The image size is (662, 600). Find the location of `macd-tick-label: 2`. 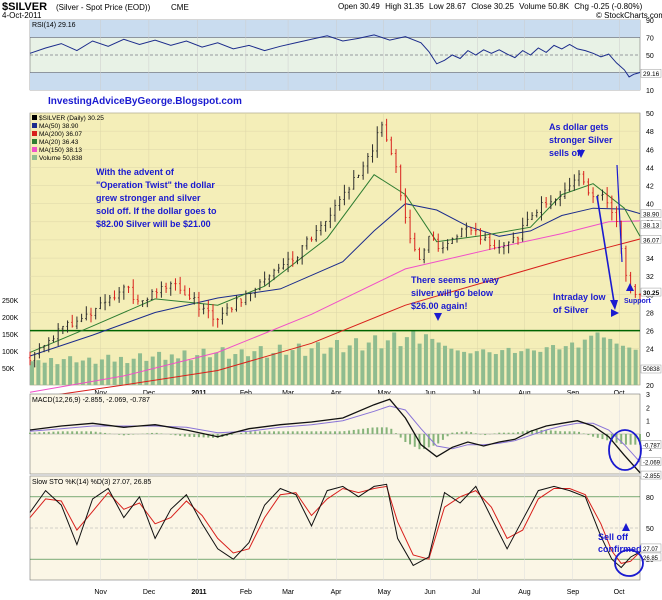

macd-tick-label: 2 is located at coordinates (648, 408).